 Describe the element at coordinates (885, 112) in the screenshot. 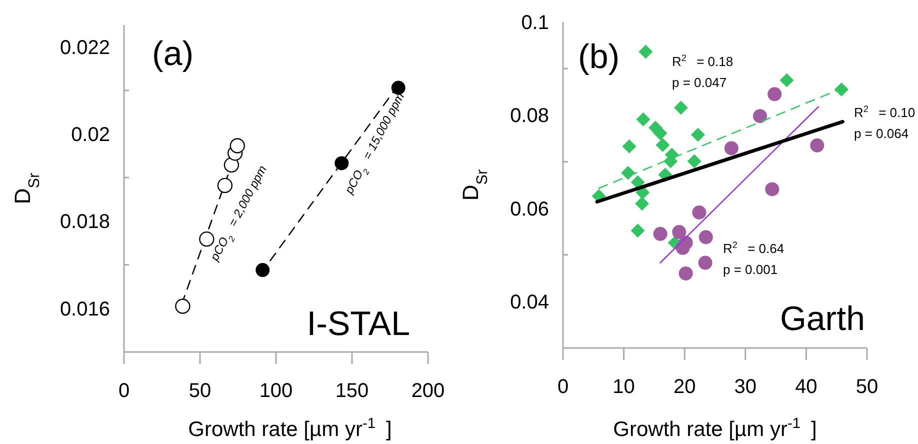

I see `annotation: R$^{2}$ = 0.10` at that location.